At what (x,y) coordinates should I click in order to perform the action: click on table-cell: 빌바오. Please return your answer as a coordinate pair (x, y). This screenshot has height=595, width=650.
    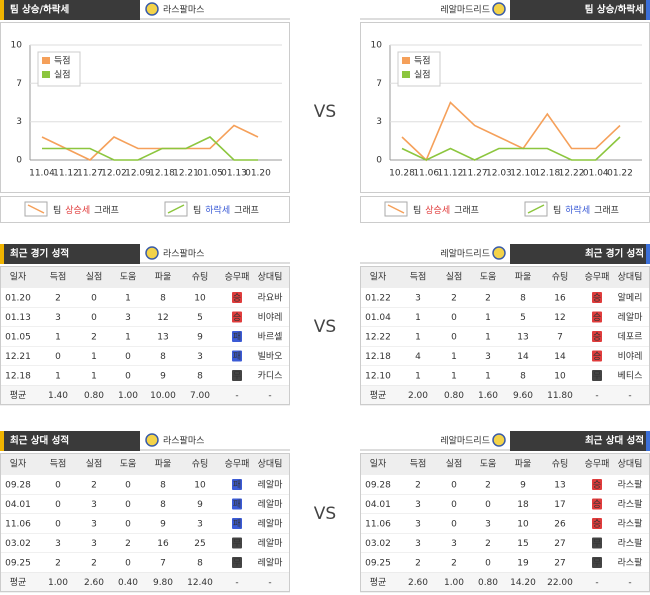
    Looking at the image, I should click on (270, 356).